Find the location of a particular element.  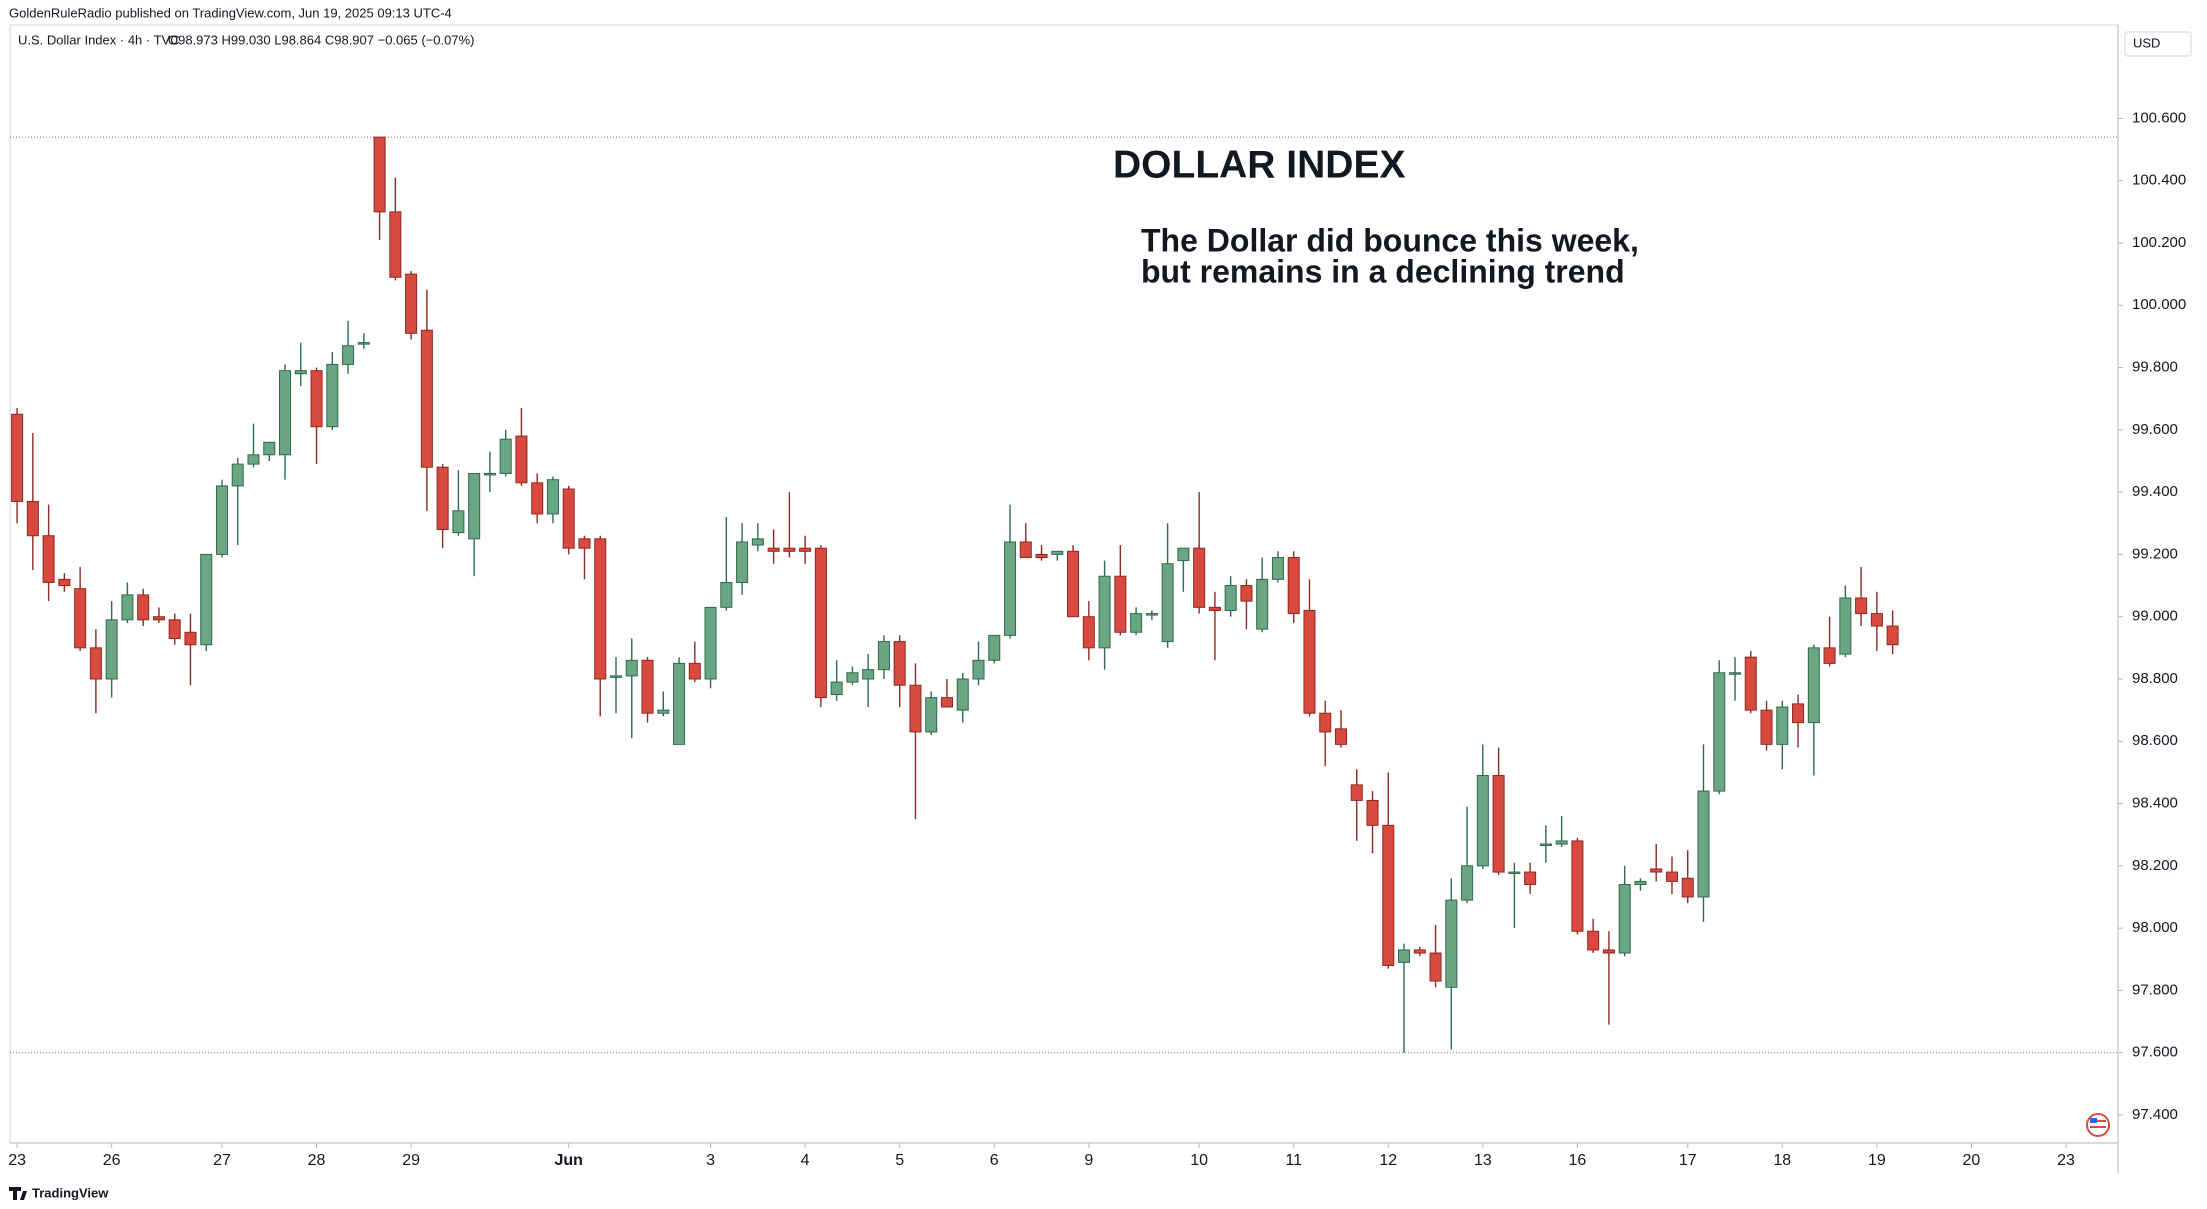

y-tick-label: 97.400 is located at coordinates (2155, 1114).